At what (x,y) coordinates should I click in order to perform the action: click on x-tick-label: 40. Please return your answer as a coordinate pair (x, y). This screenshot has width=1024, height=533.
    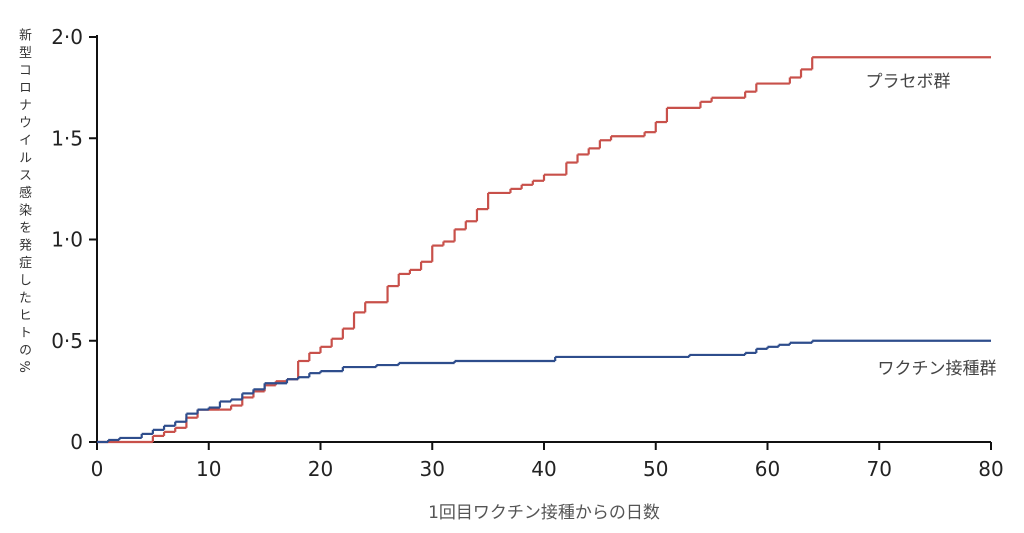
    Looking at the image, I should click on (543, 469).